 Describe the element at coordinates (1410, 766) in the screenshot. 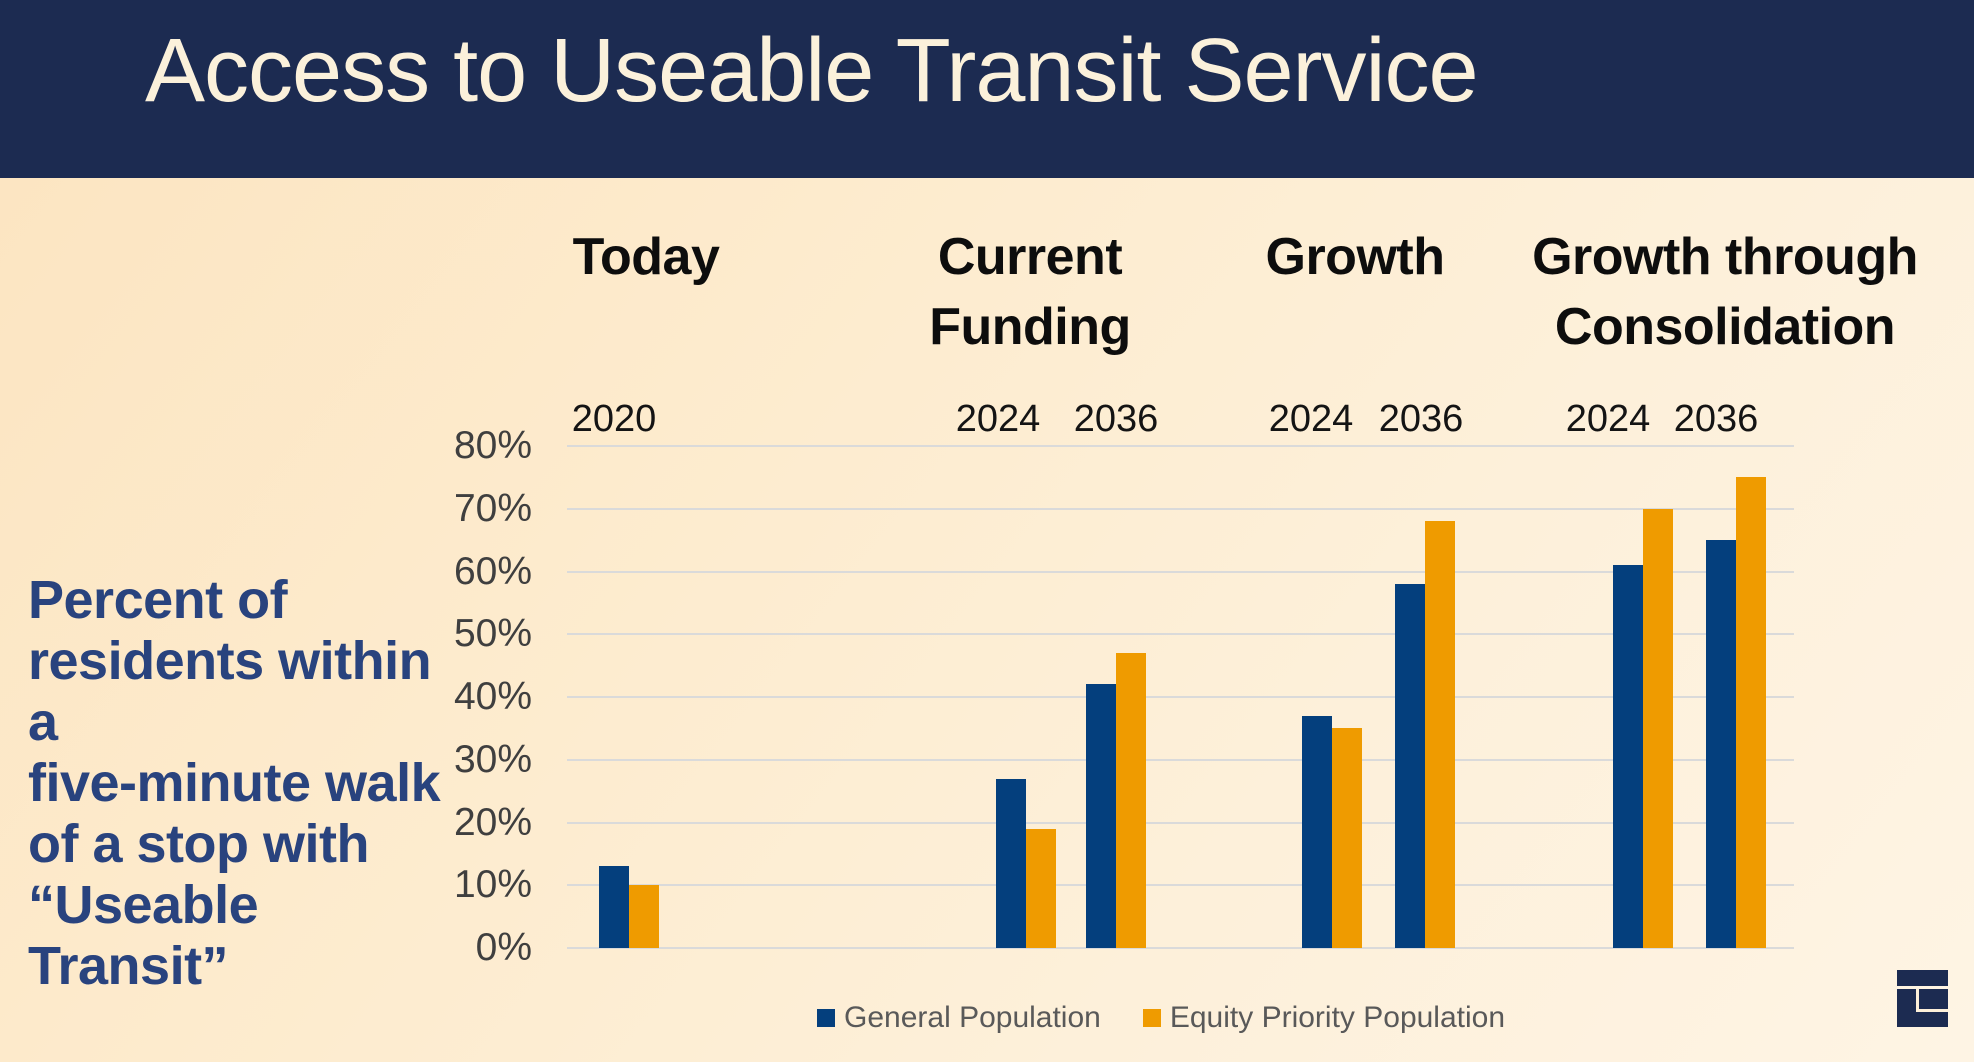

I see `bar-general-population-growth-2036` at that location.